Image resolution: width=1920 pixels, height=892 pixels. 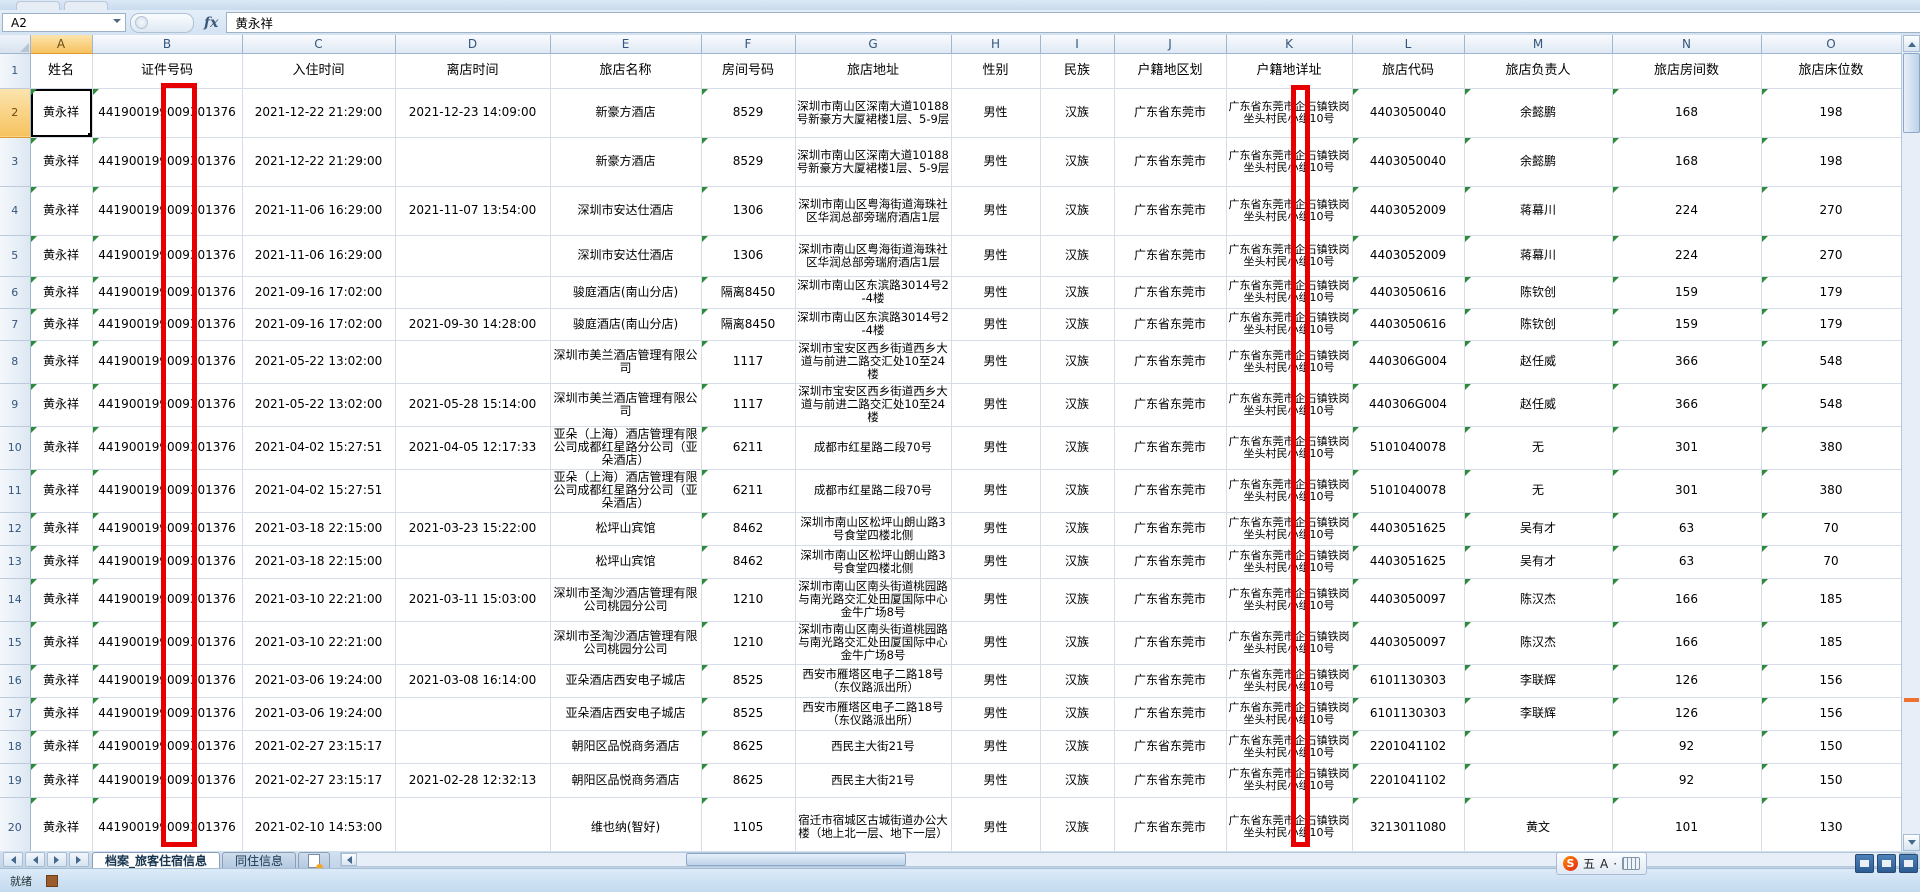 What do you see at coordinates (873, 362) in the screenshot?
I see `cell-G8: 深圳市宝安区西乡街道西乡大道与前进二路交汇处10至24楼` at bounding box center [873, 362].